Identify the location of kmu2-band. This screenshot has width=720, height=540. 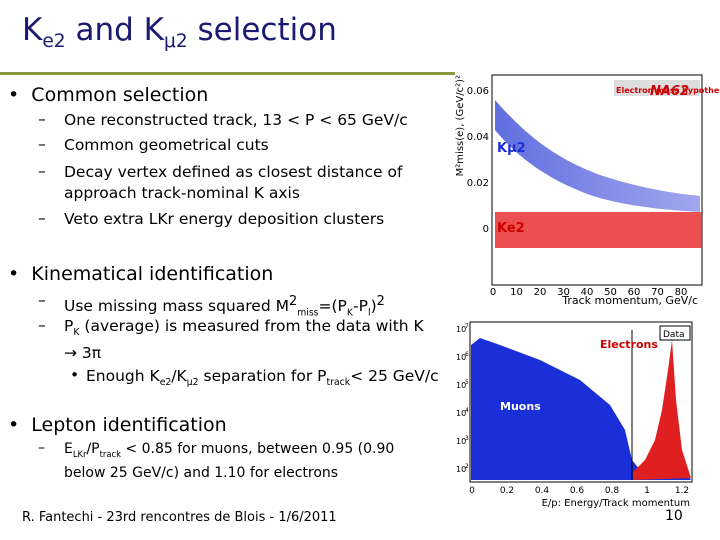
(597, 156).